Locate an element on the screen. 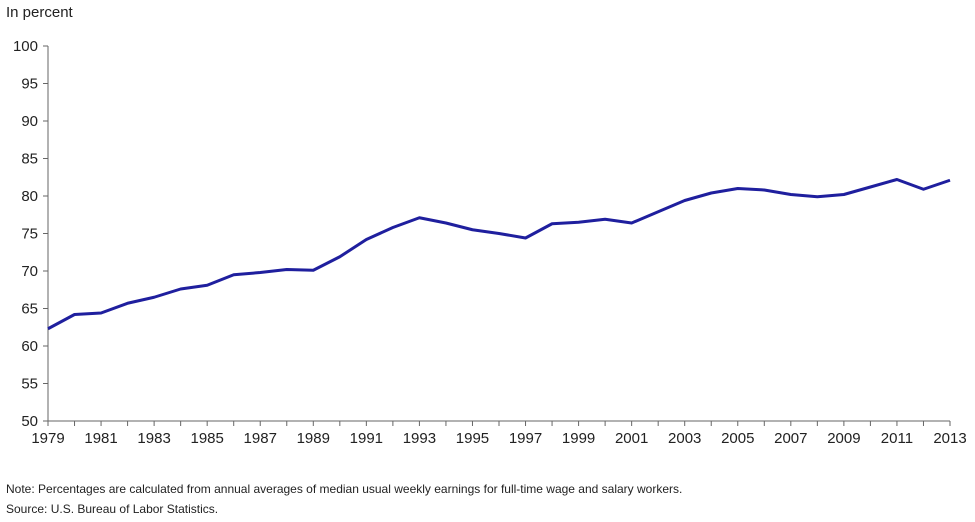  x-tick-label: 1979 is located at coordinates (47, 438).